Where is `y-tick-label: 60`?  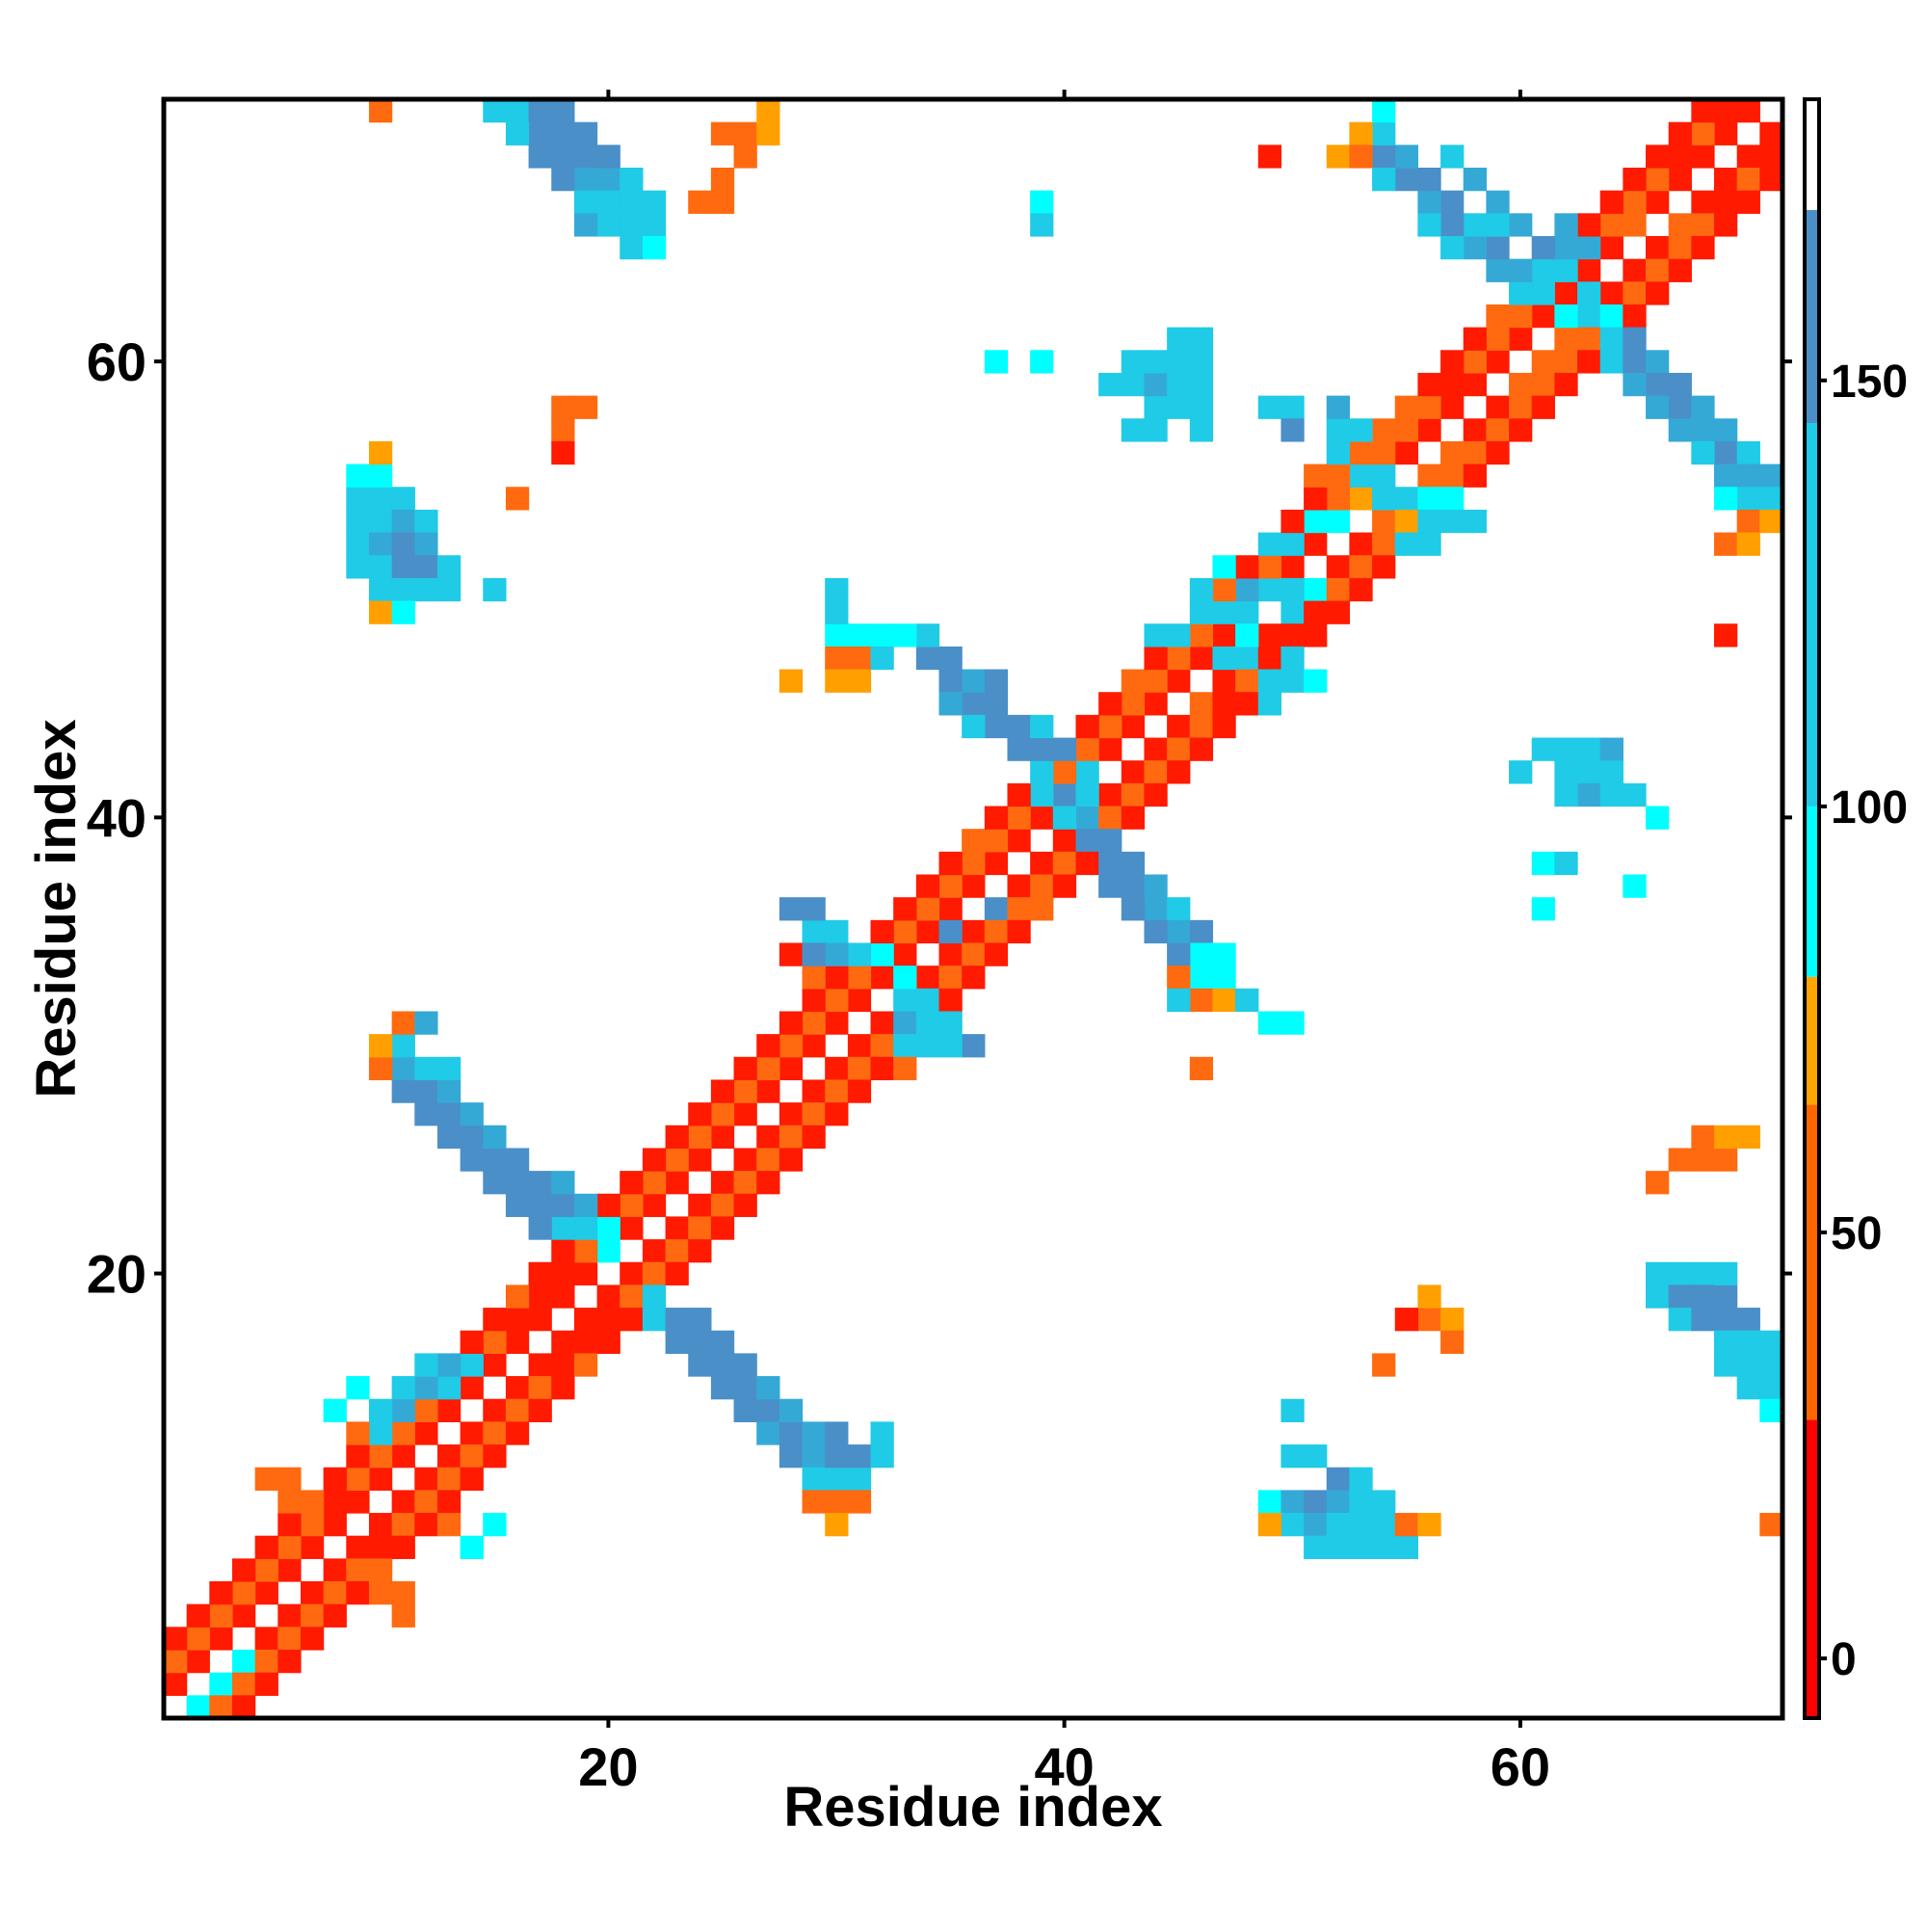 y-tick-label: 60 is located at coordinates (117, 361).